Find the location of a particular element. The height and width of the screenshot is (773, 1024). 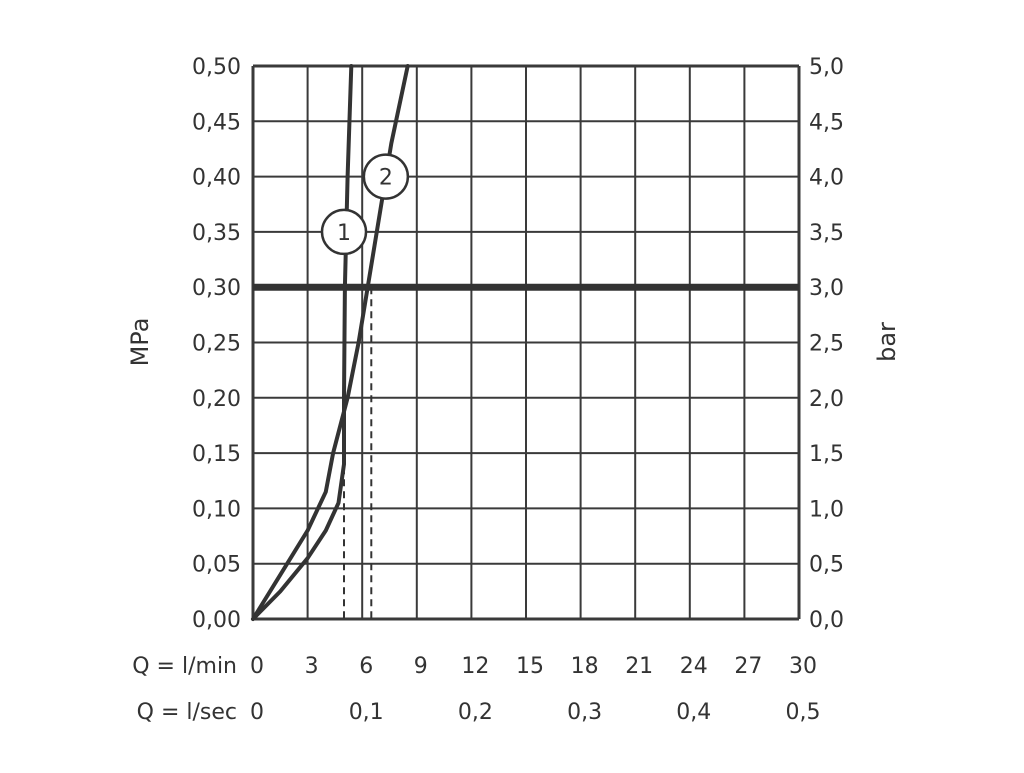

left-tick-label: 0,20 is located at coordinates (216, 399).